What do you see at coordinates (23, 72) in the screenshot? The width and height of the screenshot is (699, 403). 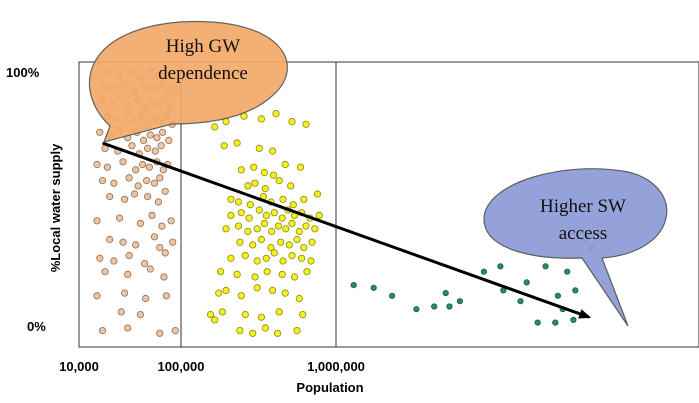 I see `y-tick-100: 100%` at bounding box center [23, 72].